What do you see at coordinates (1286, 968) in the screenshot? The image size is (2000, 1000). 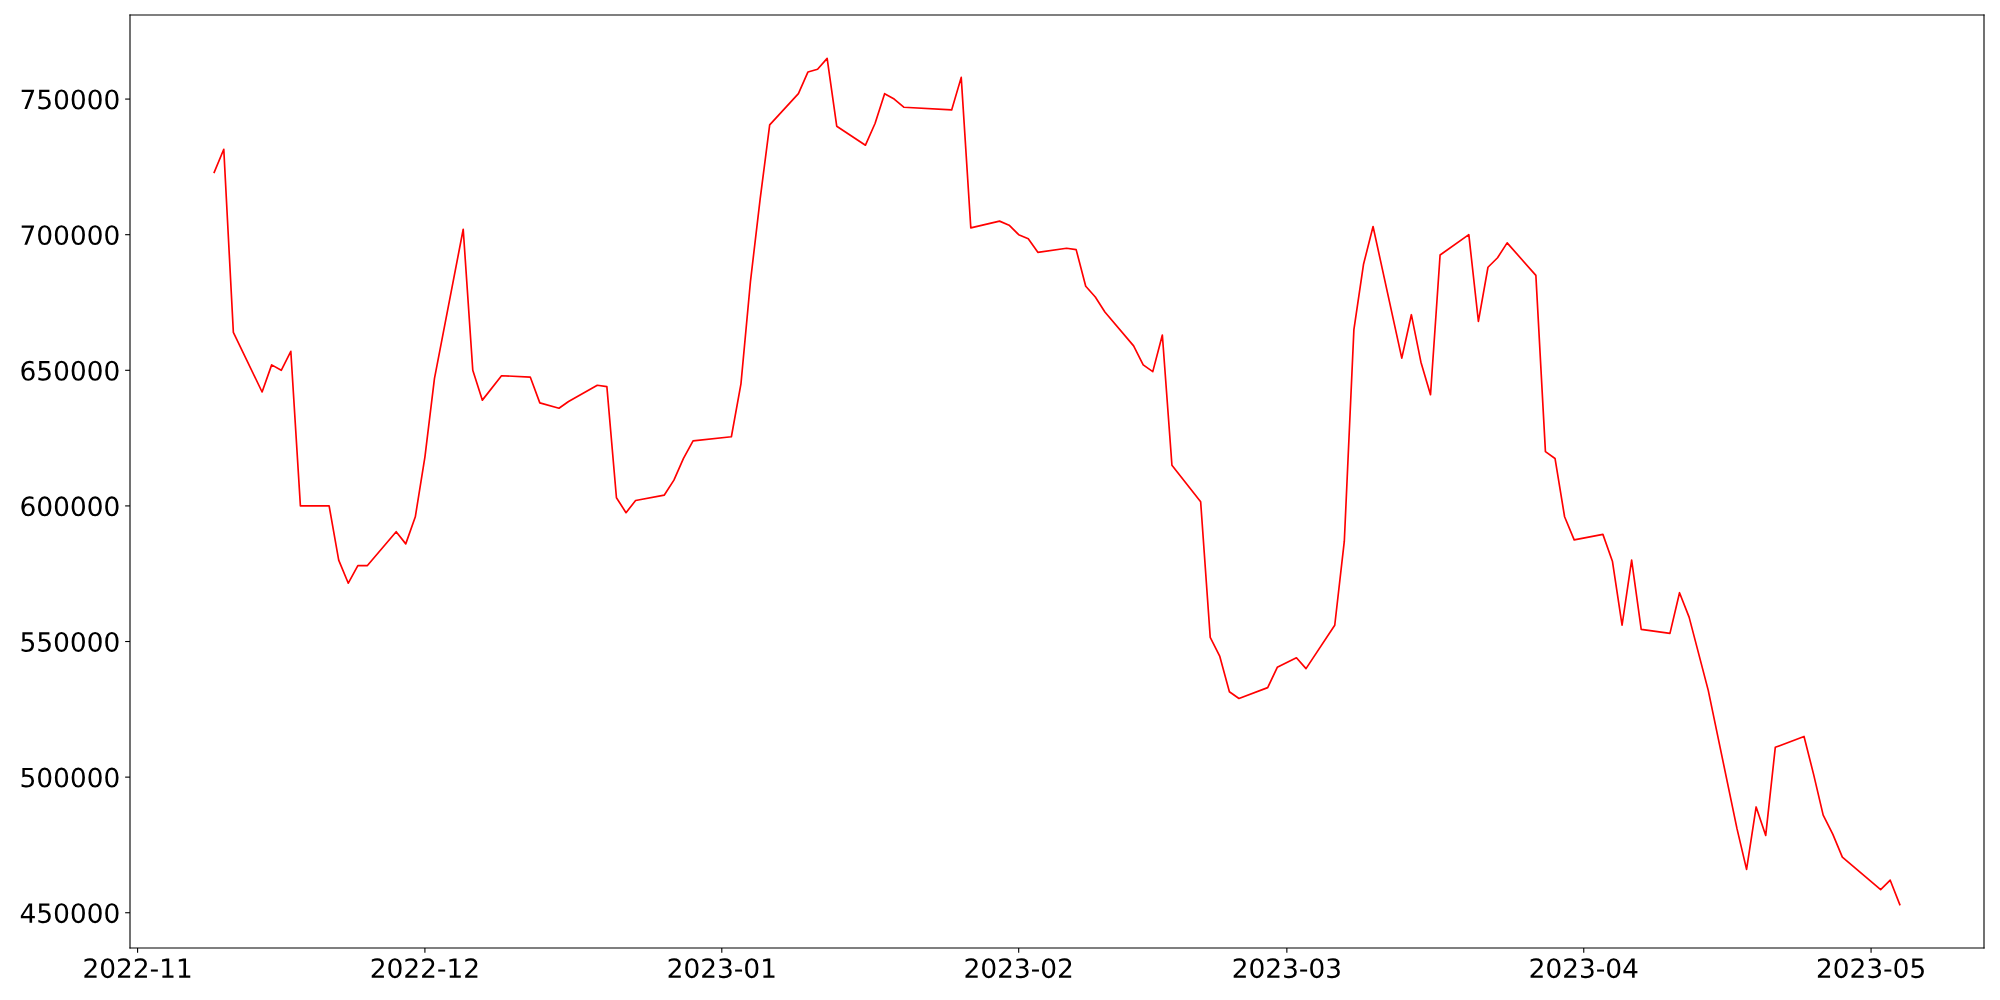 I see `x-tick-label: 2023-03` at bounding box center [1286, 968].